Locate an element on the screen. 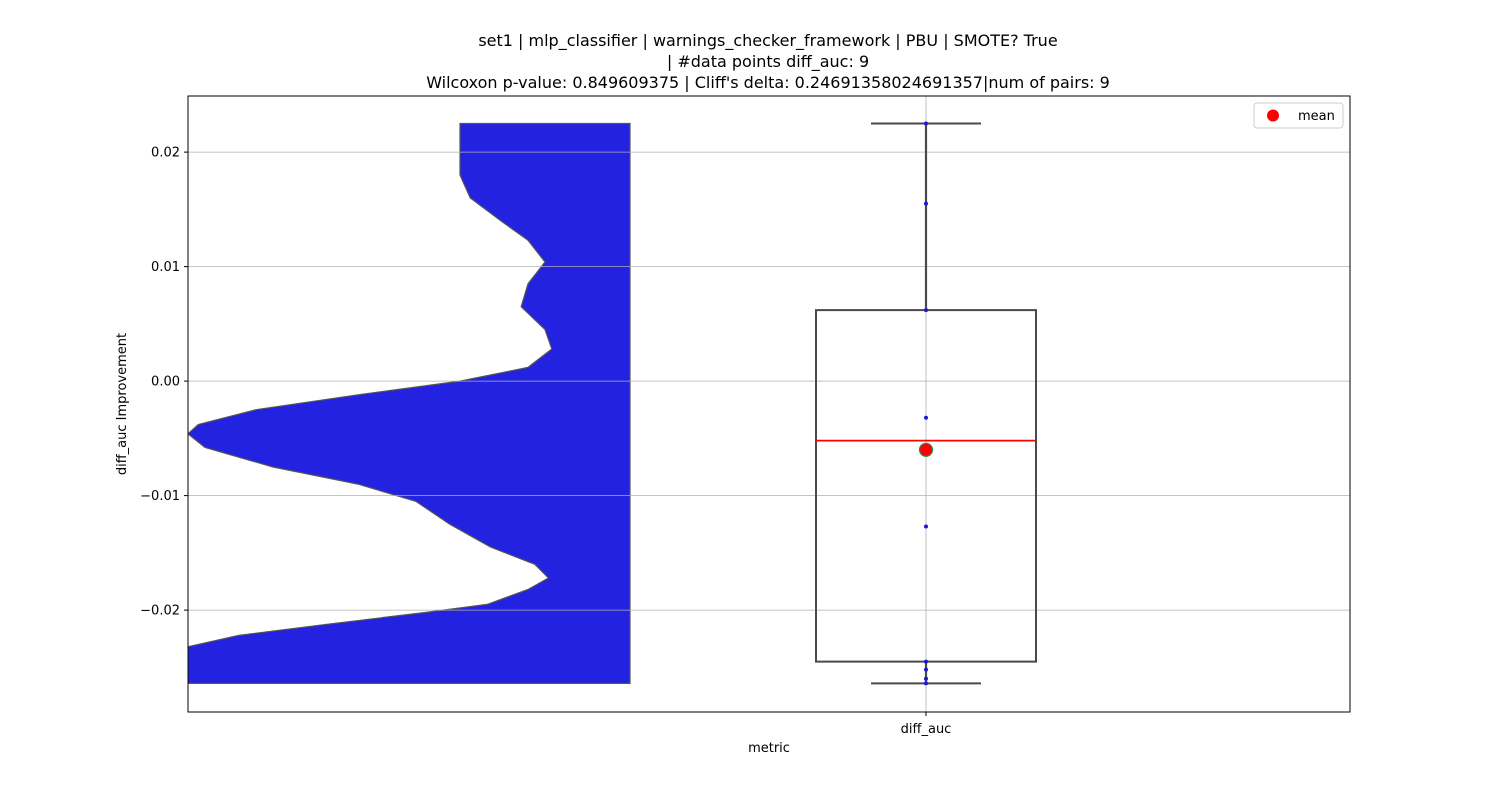 Image resolution: width=1500 pixels, height=800 pixels. y-tick-label: −0.02 is located at coordinates (160, 611).